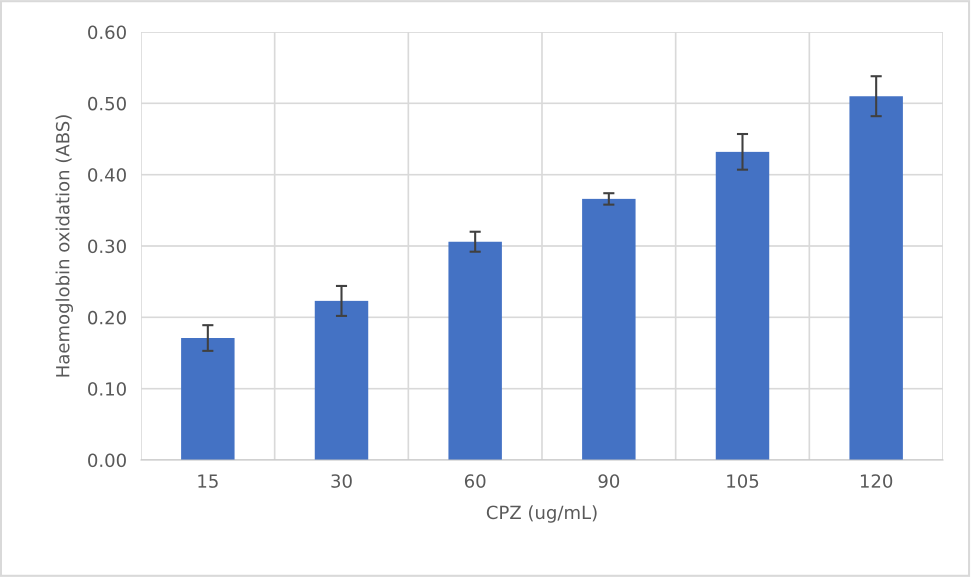 The image size is (971, 577). Describe the element at coordinates (609, 481) in the screenshot. I see `x-tick-label: 90` at that location.